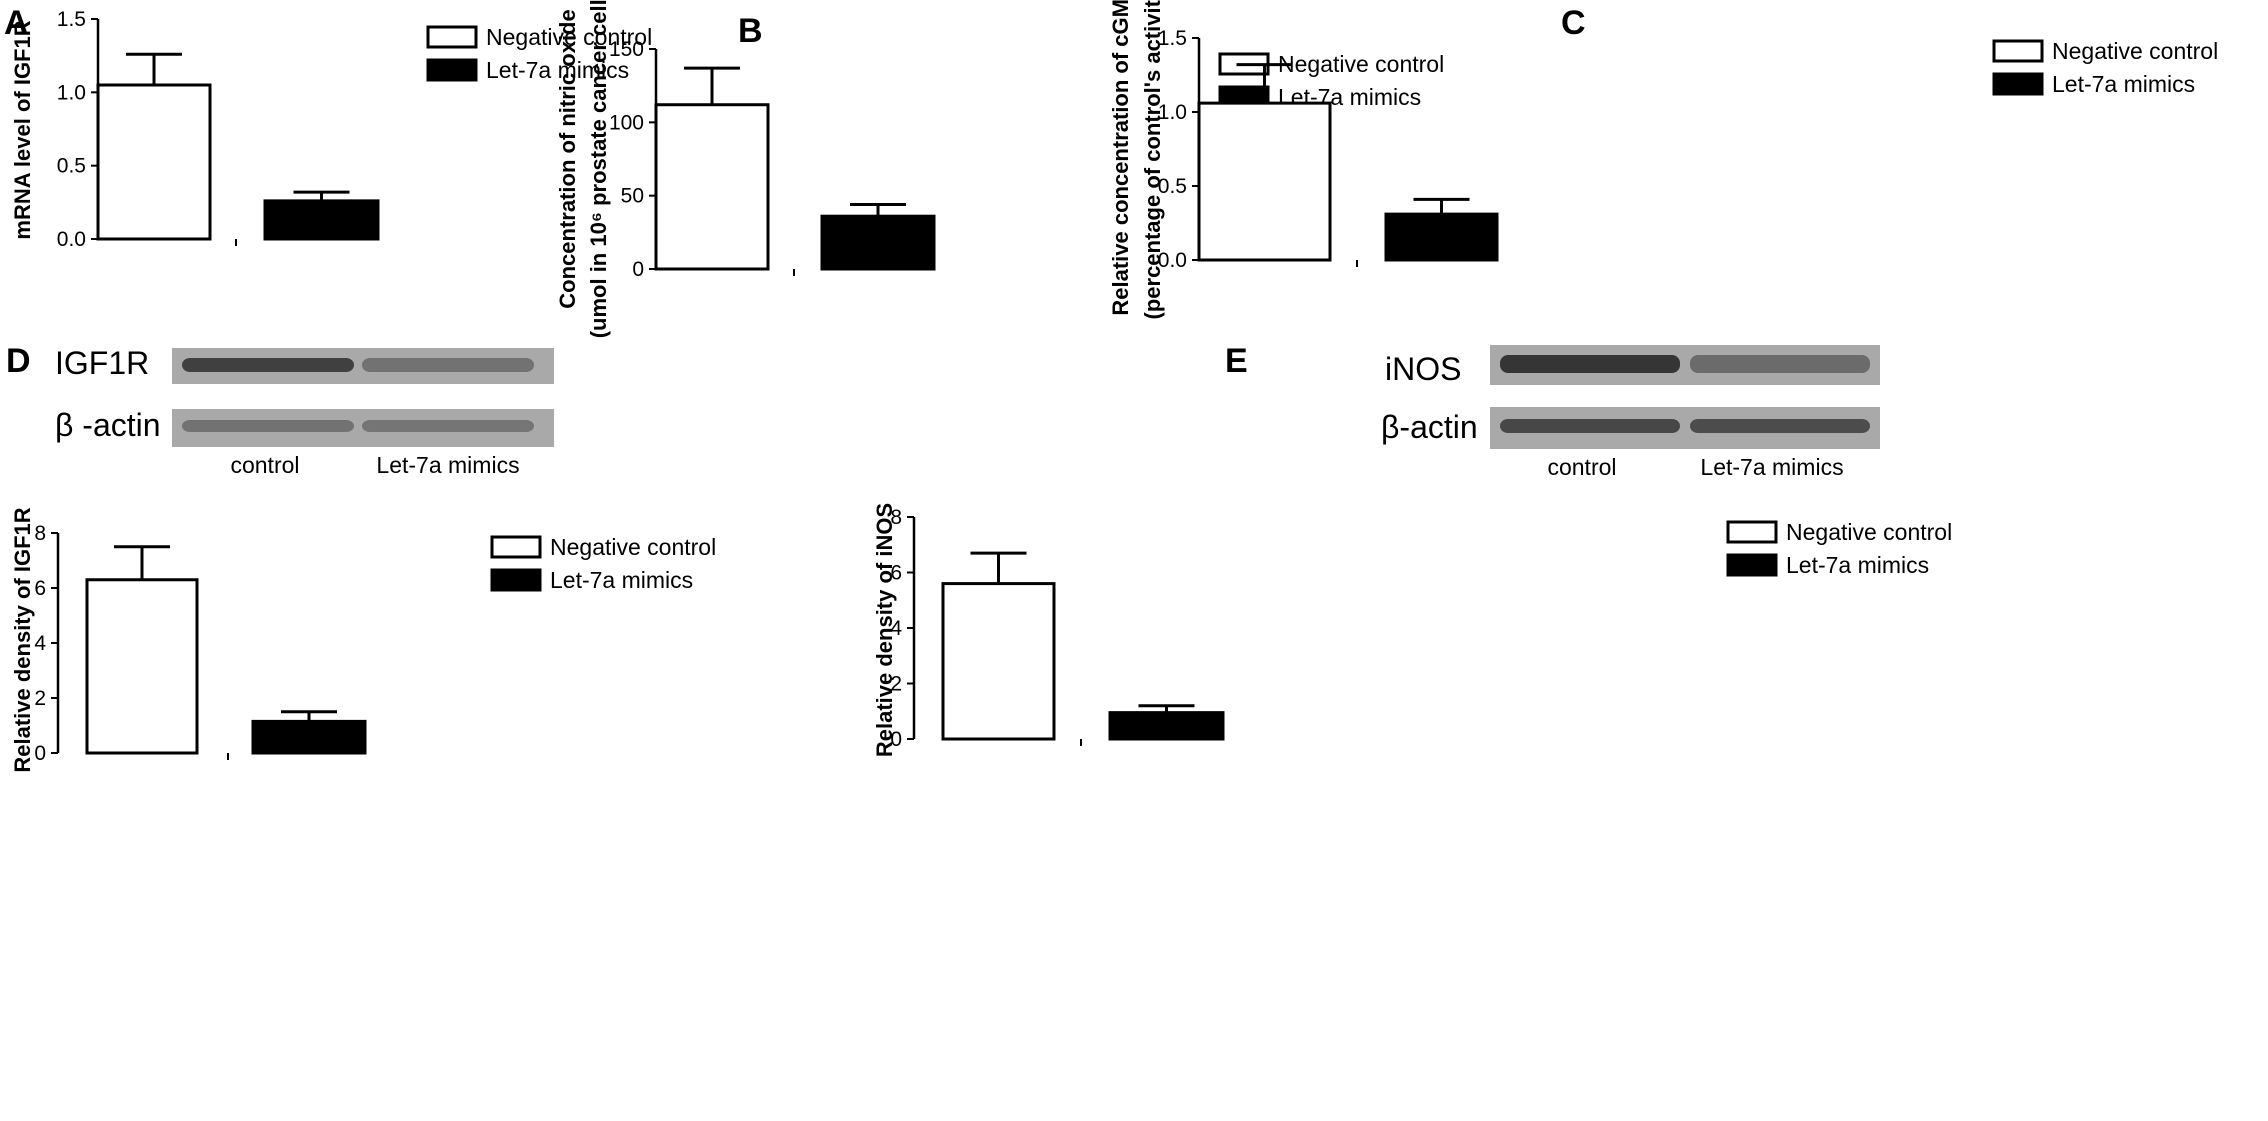 The image size is (2268, 1121). I want to click on panel-letter-c: C, so click(1573, 23).